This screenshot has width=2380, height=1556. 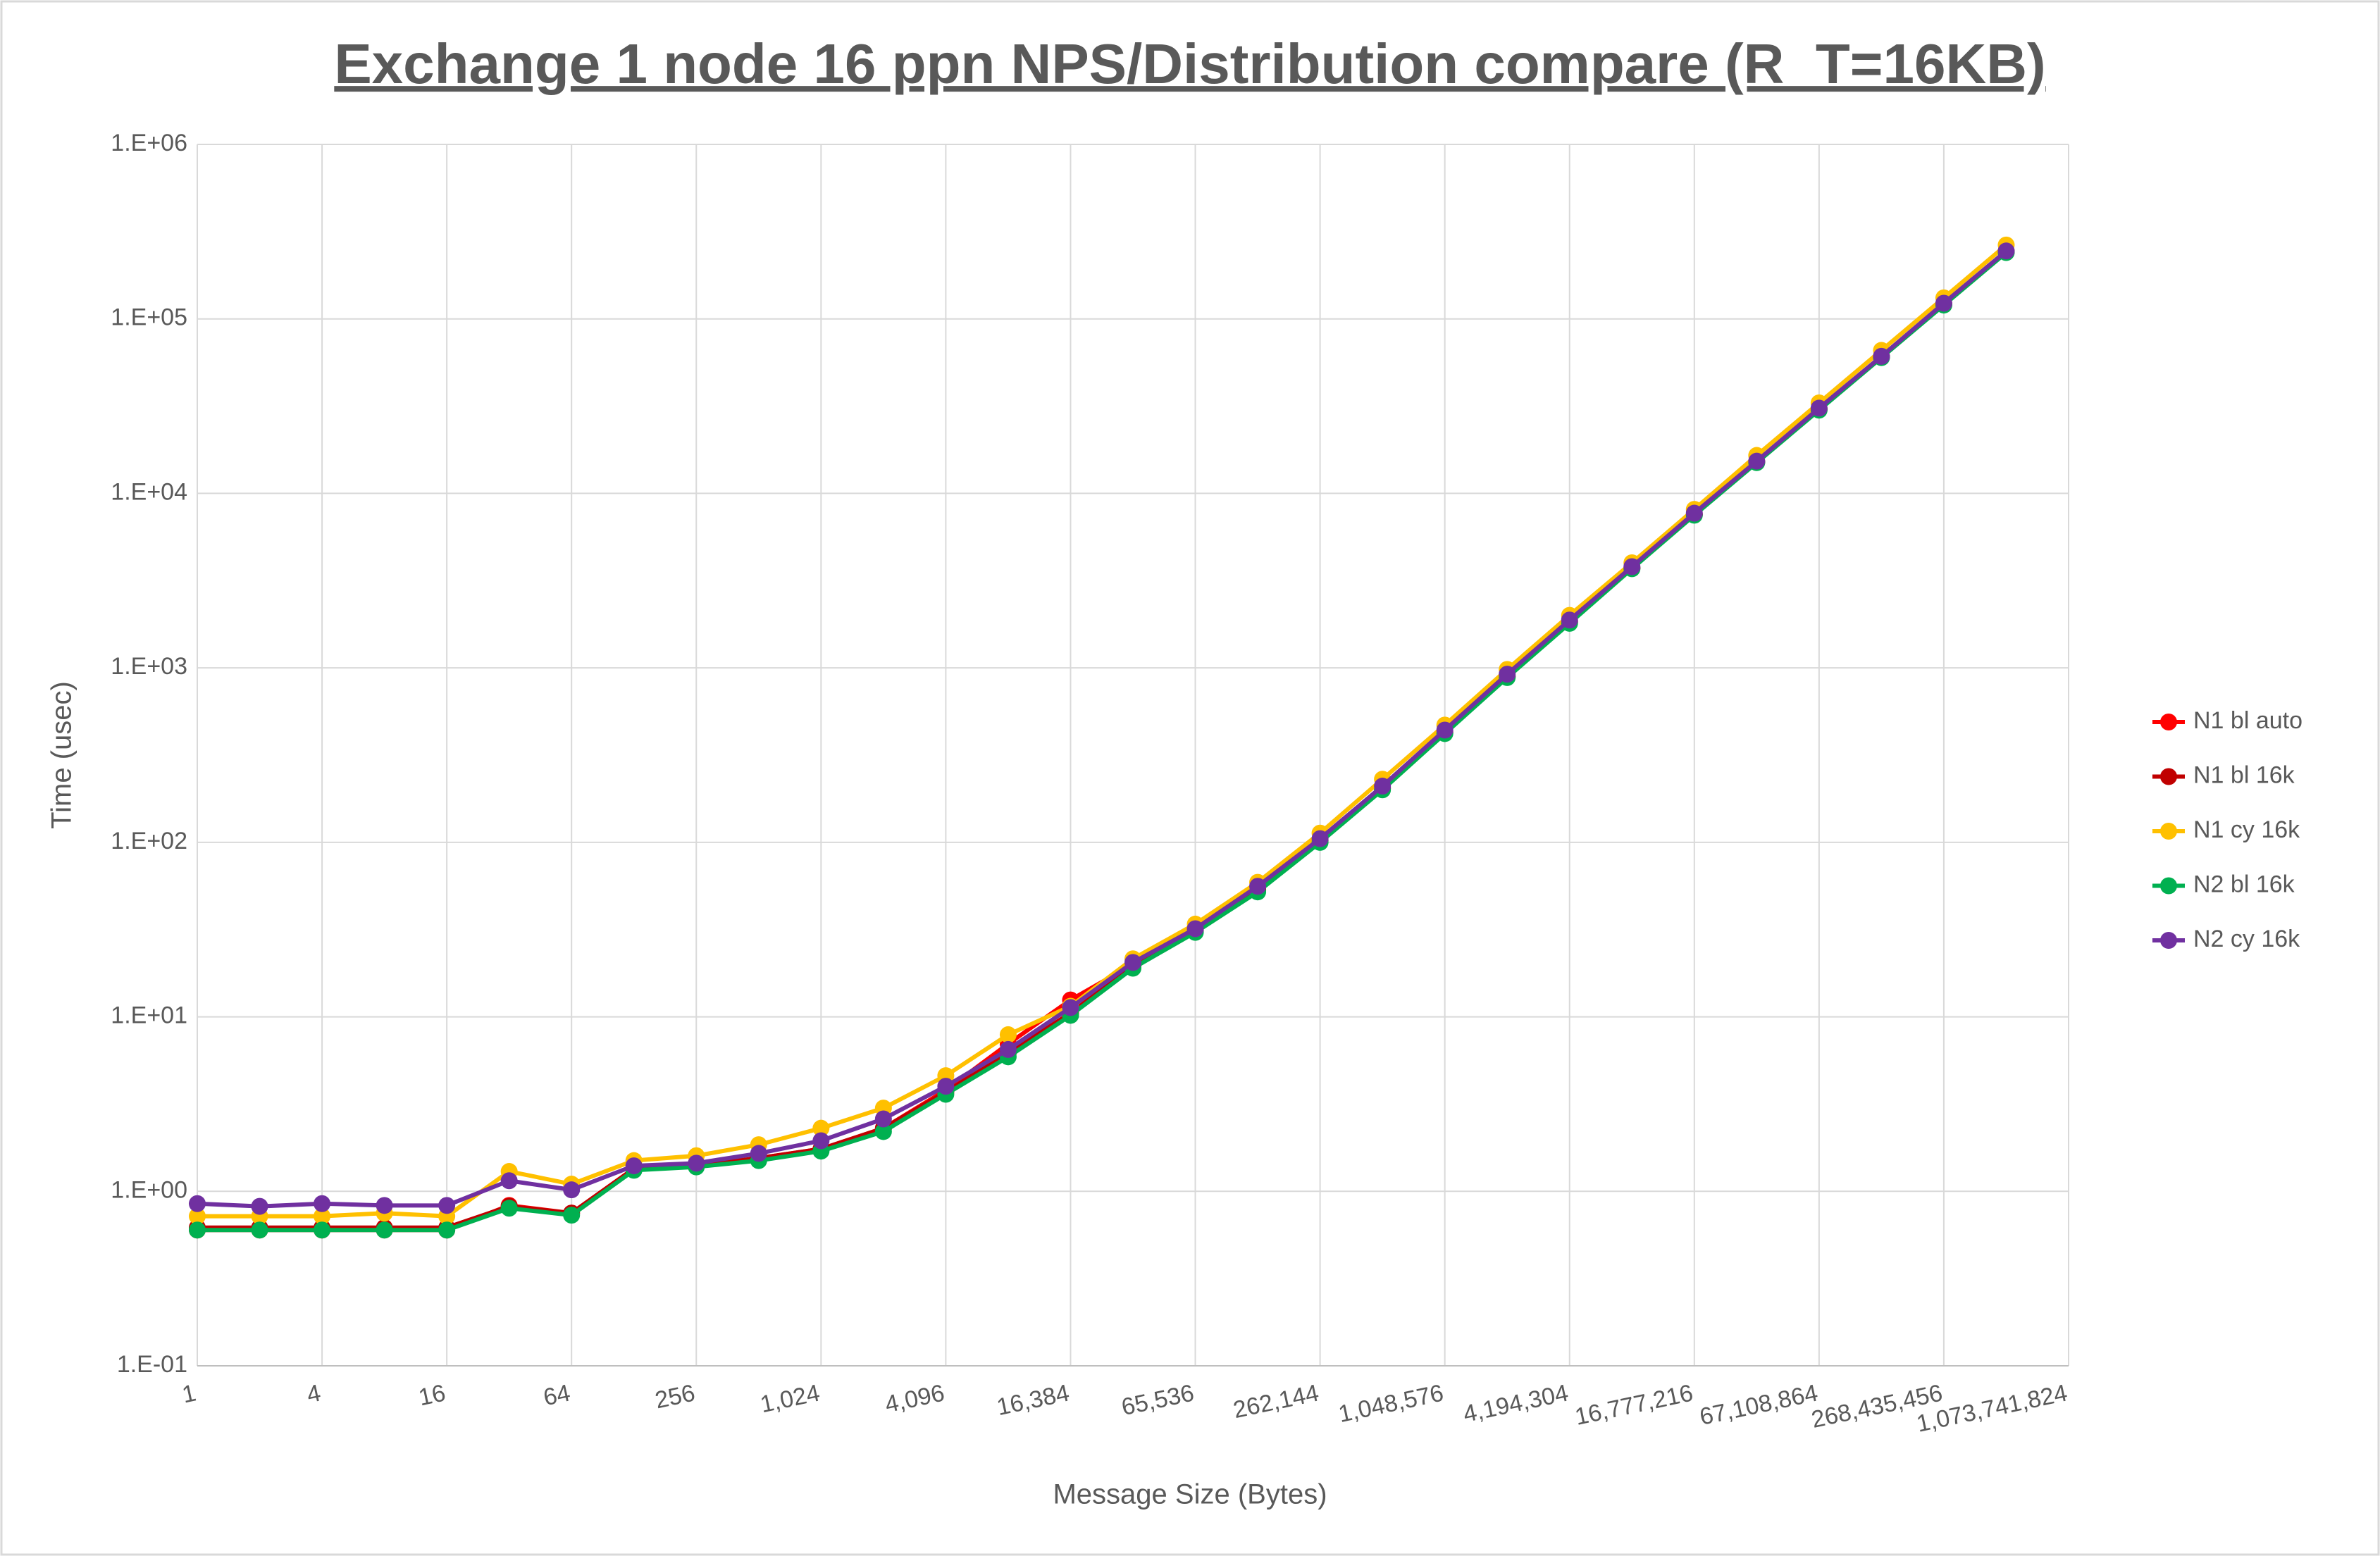 I want to click on y-tick-label: 1.E+02, so click(x=149, y=841).